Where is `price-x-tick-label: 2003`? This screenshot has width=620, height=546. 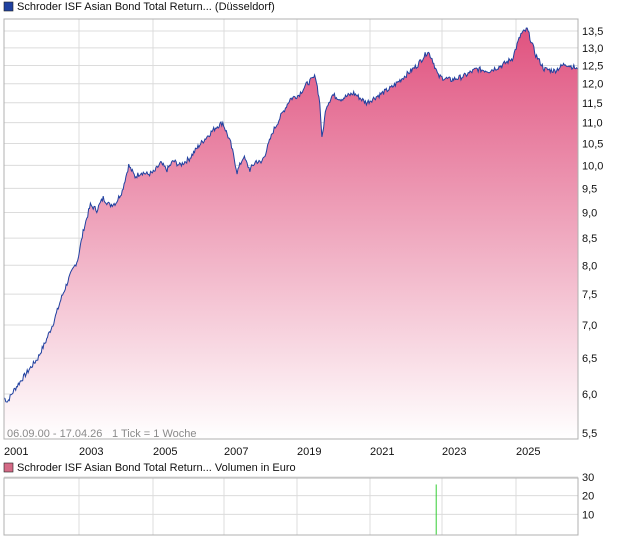 price-x-tick-label: 2003 is located at coordinates (91, 452).